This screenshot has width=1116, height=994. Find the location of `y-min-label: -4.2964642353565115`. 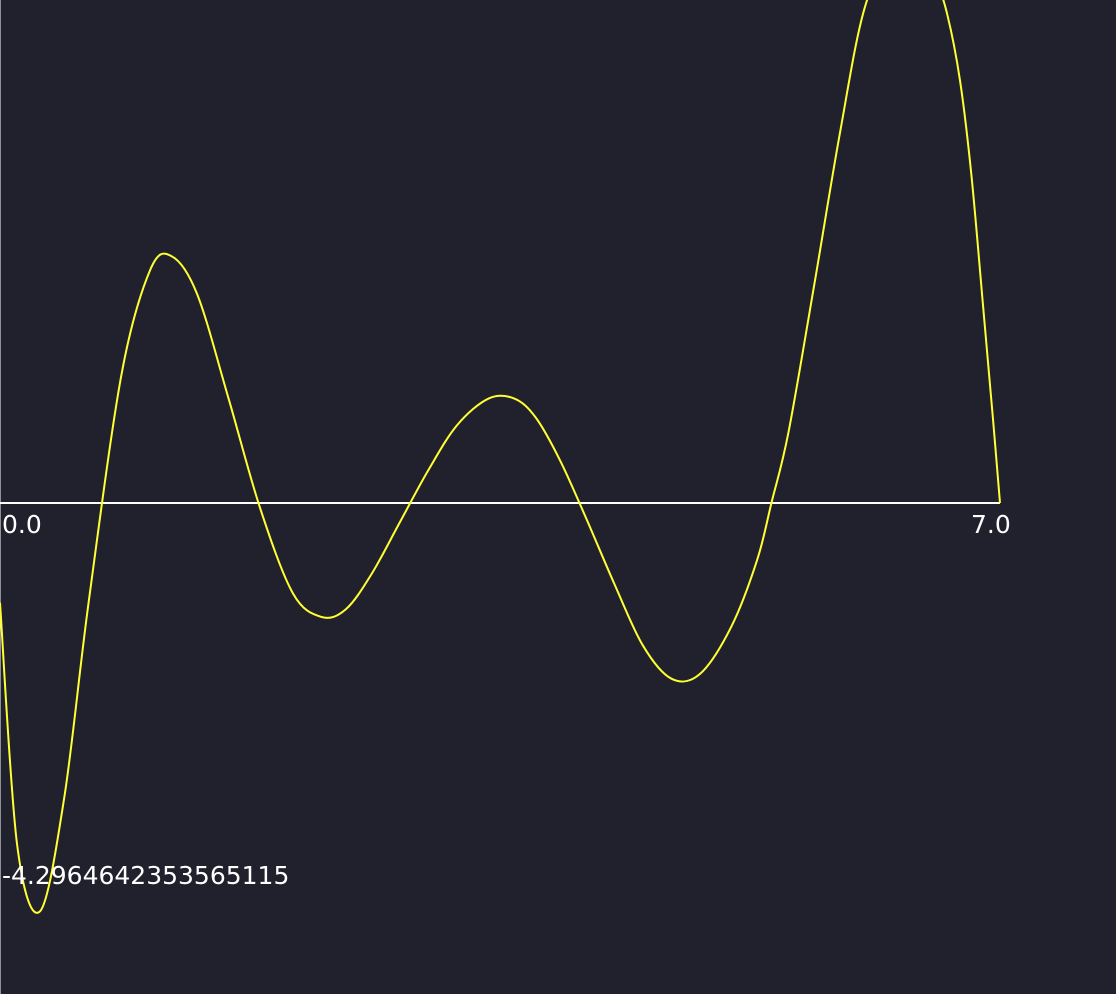

y-min-label: -4.2964642353565115 is located at coordinates (145, 875).